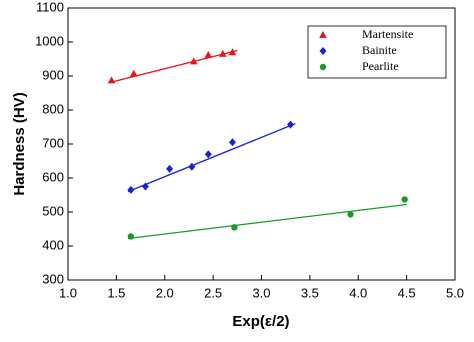 The height and width of the screenshot is (342, 474). I want to click on x-tick-label: 2.5, so click(213, 292).